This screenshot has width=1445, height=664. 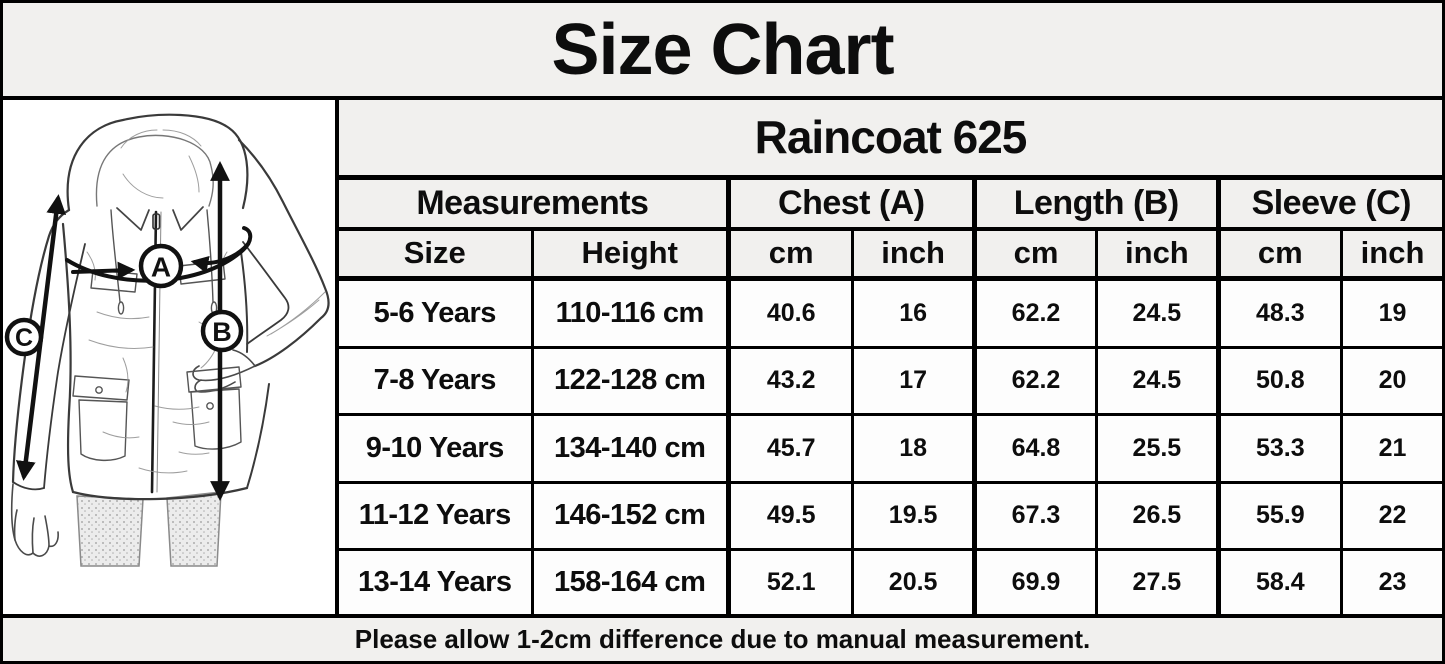 I want to click on length-inch-cell: 26.5, so click(x=1157, y=515).